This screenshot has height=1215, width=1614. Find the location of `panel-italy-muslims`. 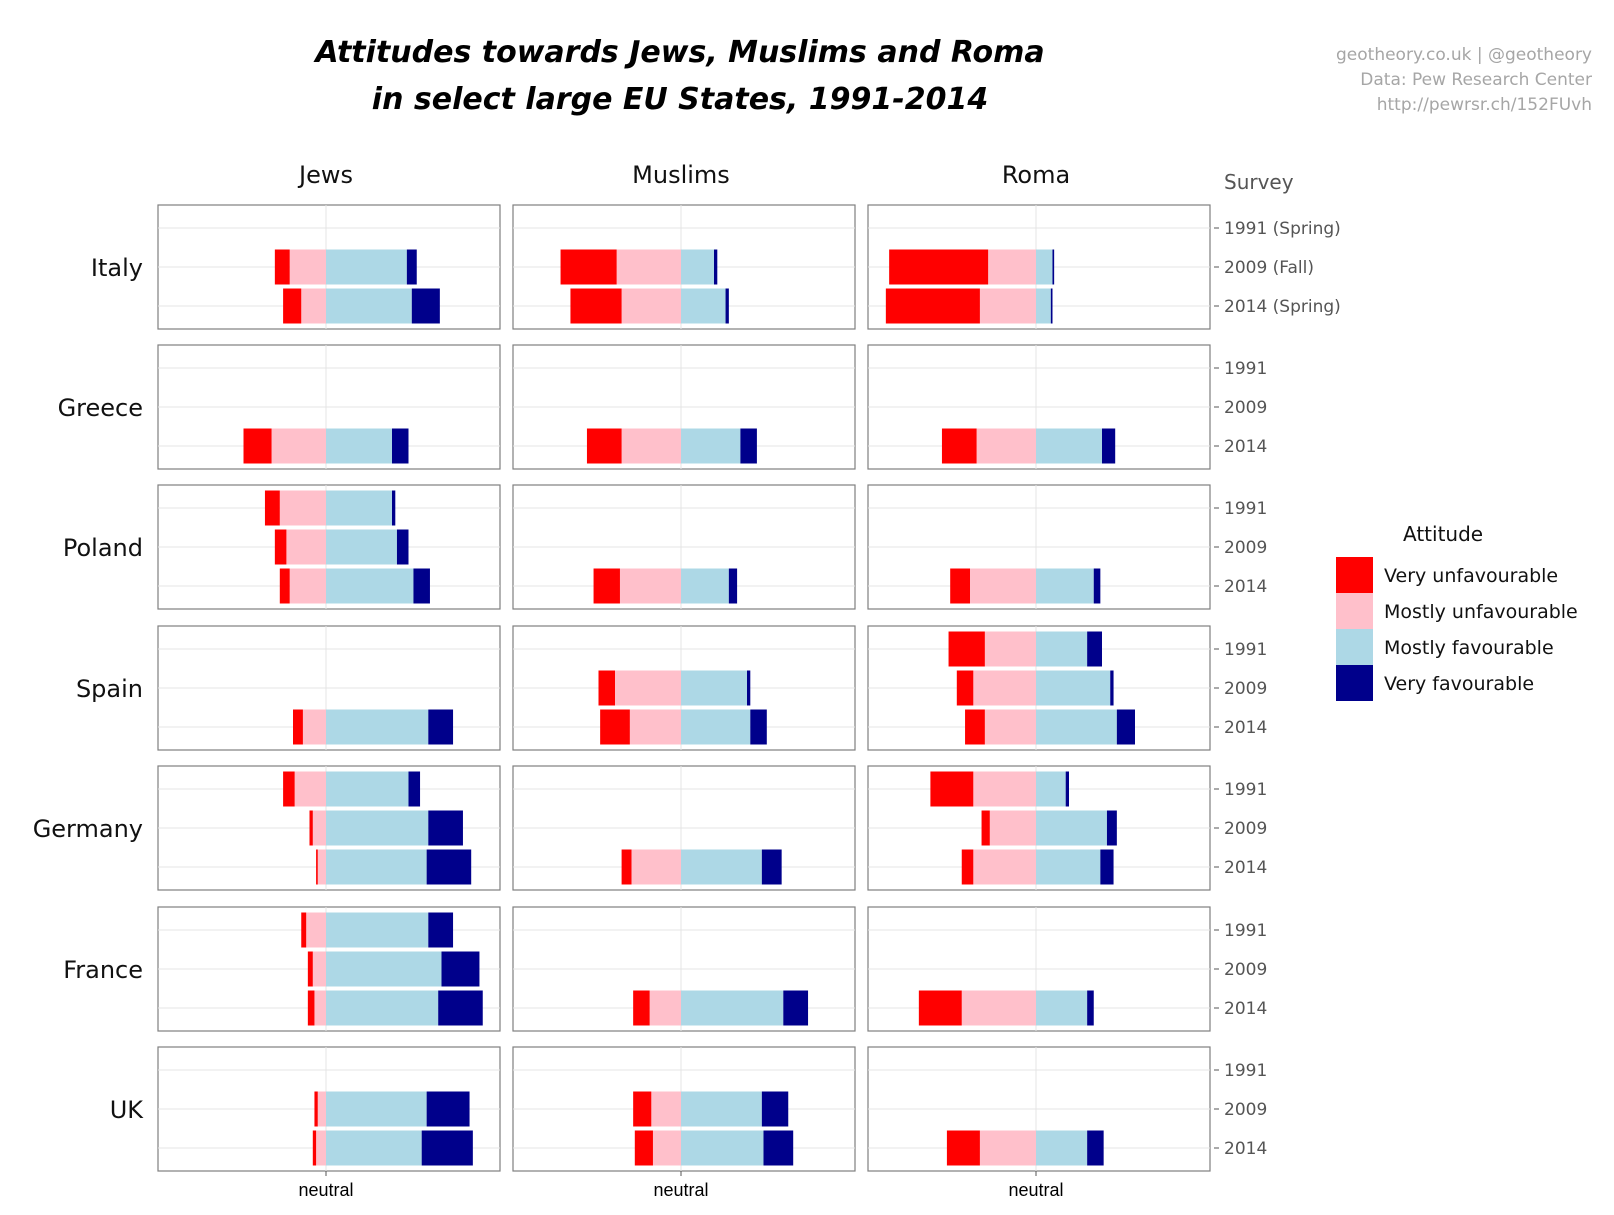

panel-italy-muslims is located at coordinates (684, 267).